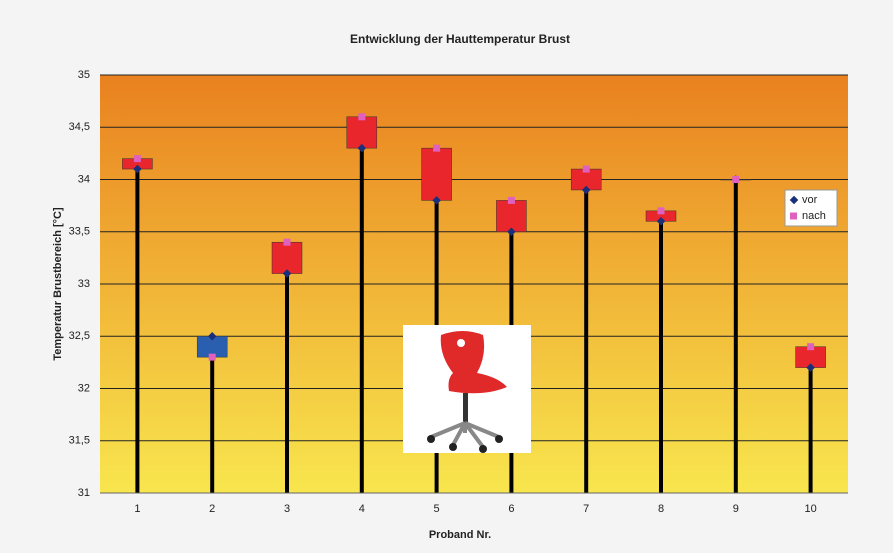  What do you see at coordinates (287, 509) in the screenshot?
I see `x-tick-label: 3` at bounding box center [287, 509].